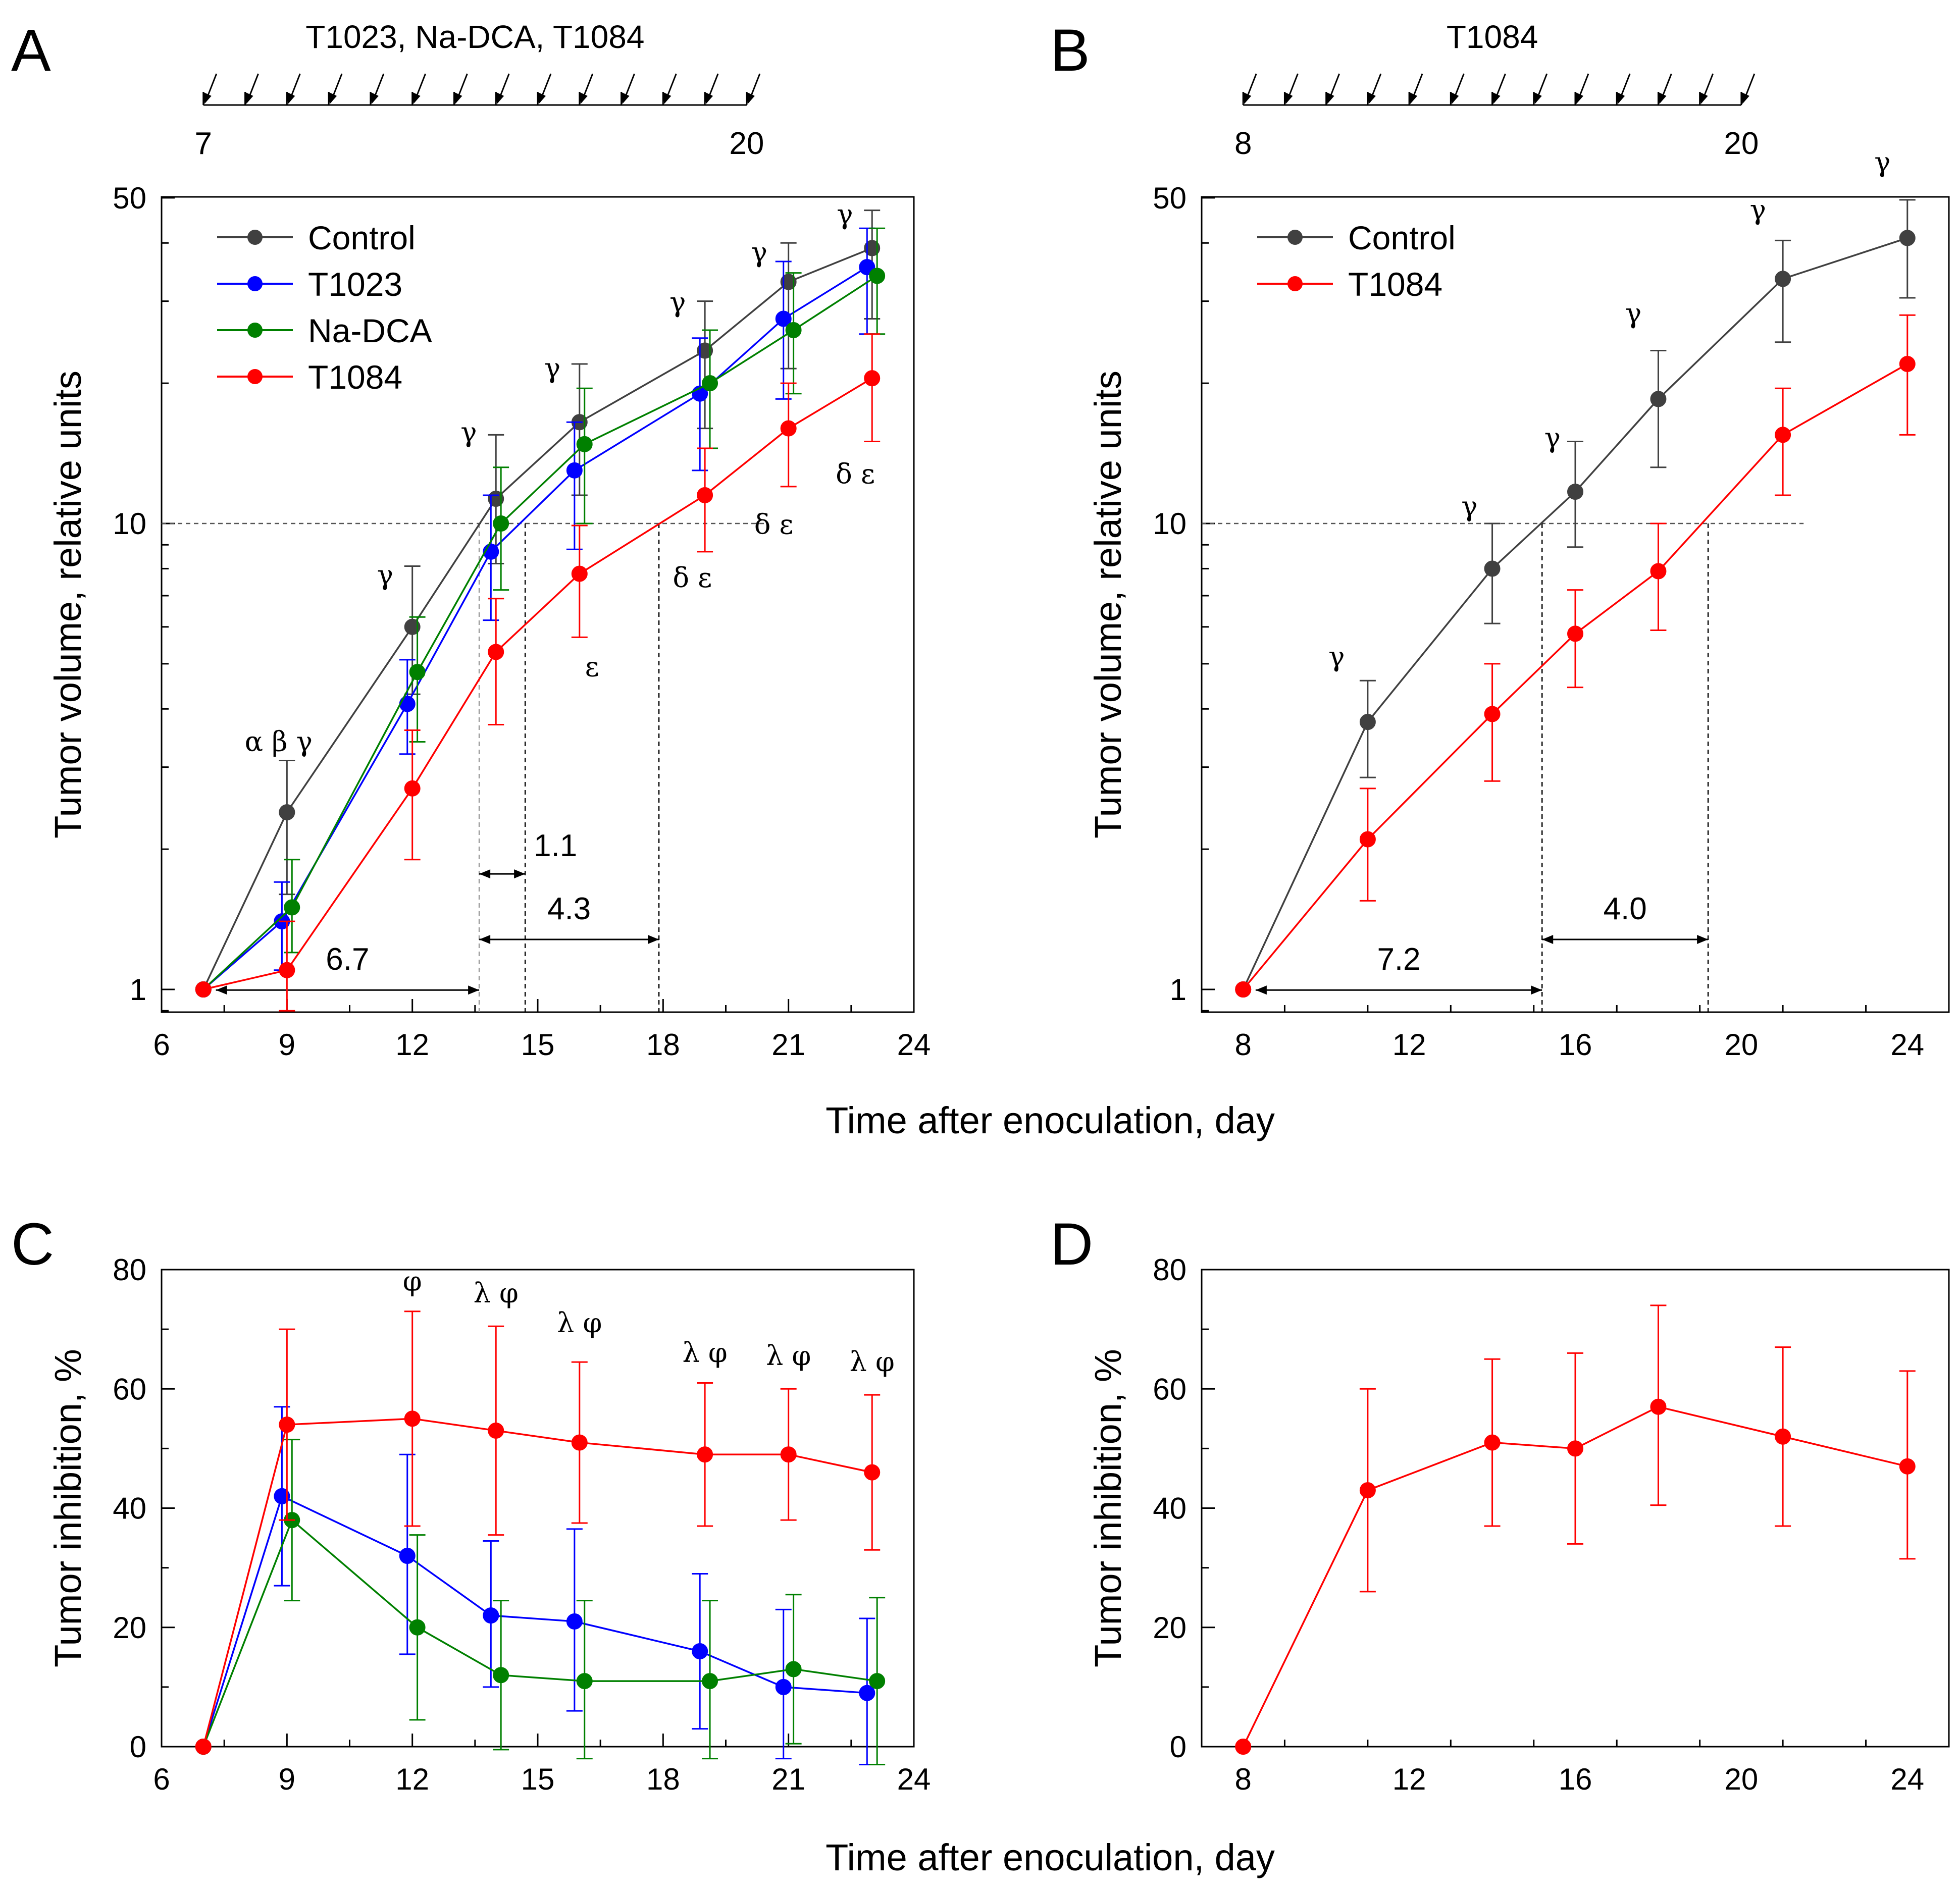  Describe the element at coordinates (31, 50) in the screenshot. I see `panel-letter-a: A` at that location.